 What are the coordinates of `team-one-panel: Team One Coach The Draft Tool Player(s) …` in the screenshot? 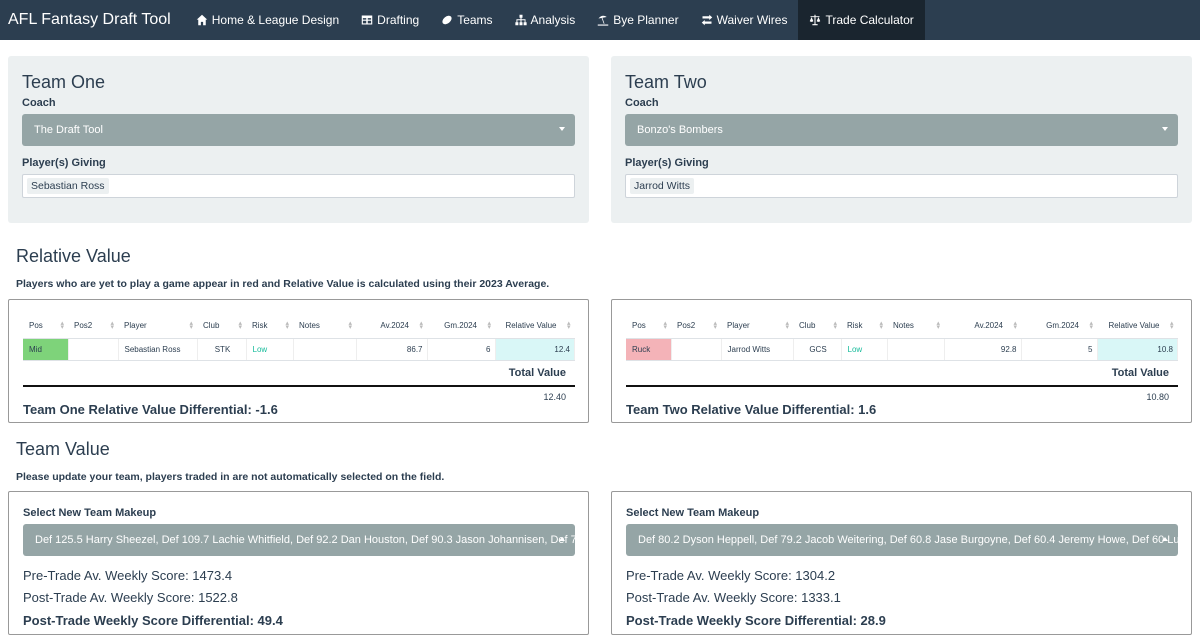 It's located at (298, 139).